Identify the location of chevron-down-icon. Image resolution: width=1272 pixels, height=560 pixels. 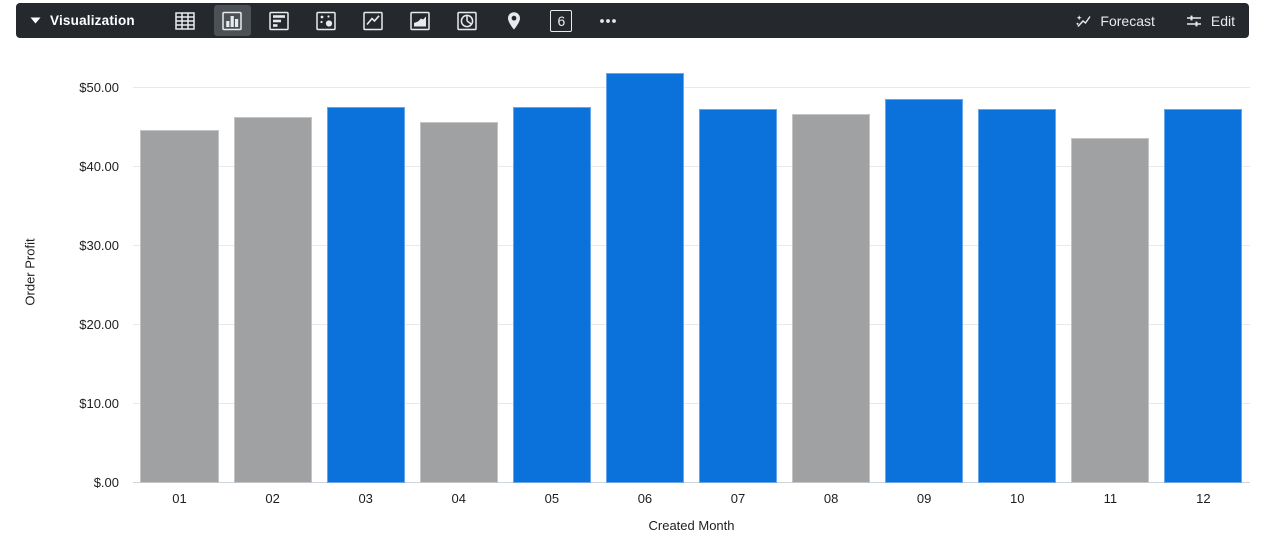
(35, 20).